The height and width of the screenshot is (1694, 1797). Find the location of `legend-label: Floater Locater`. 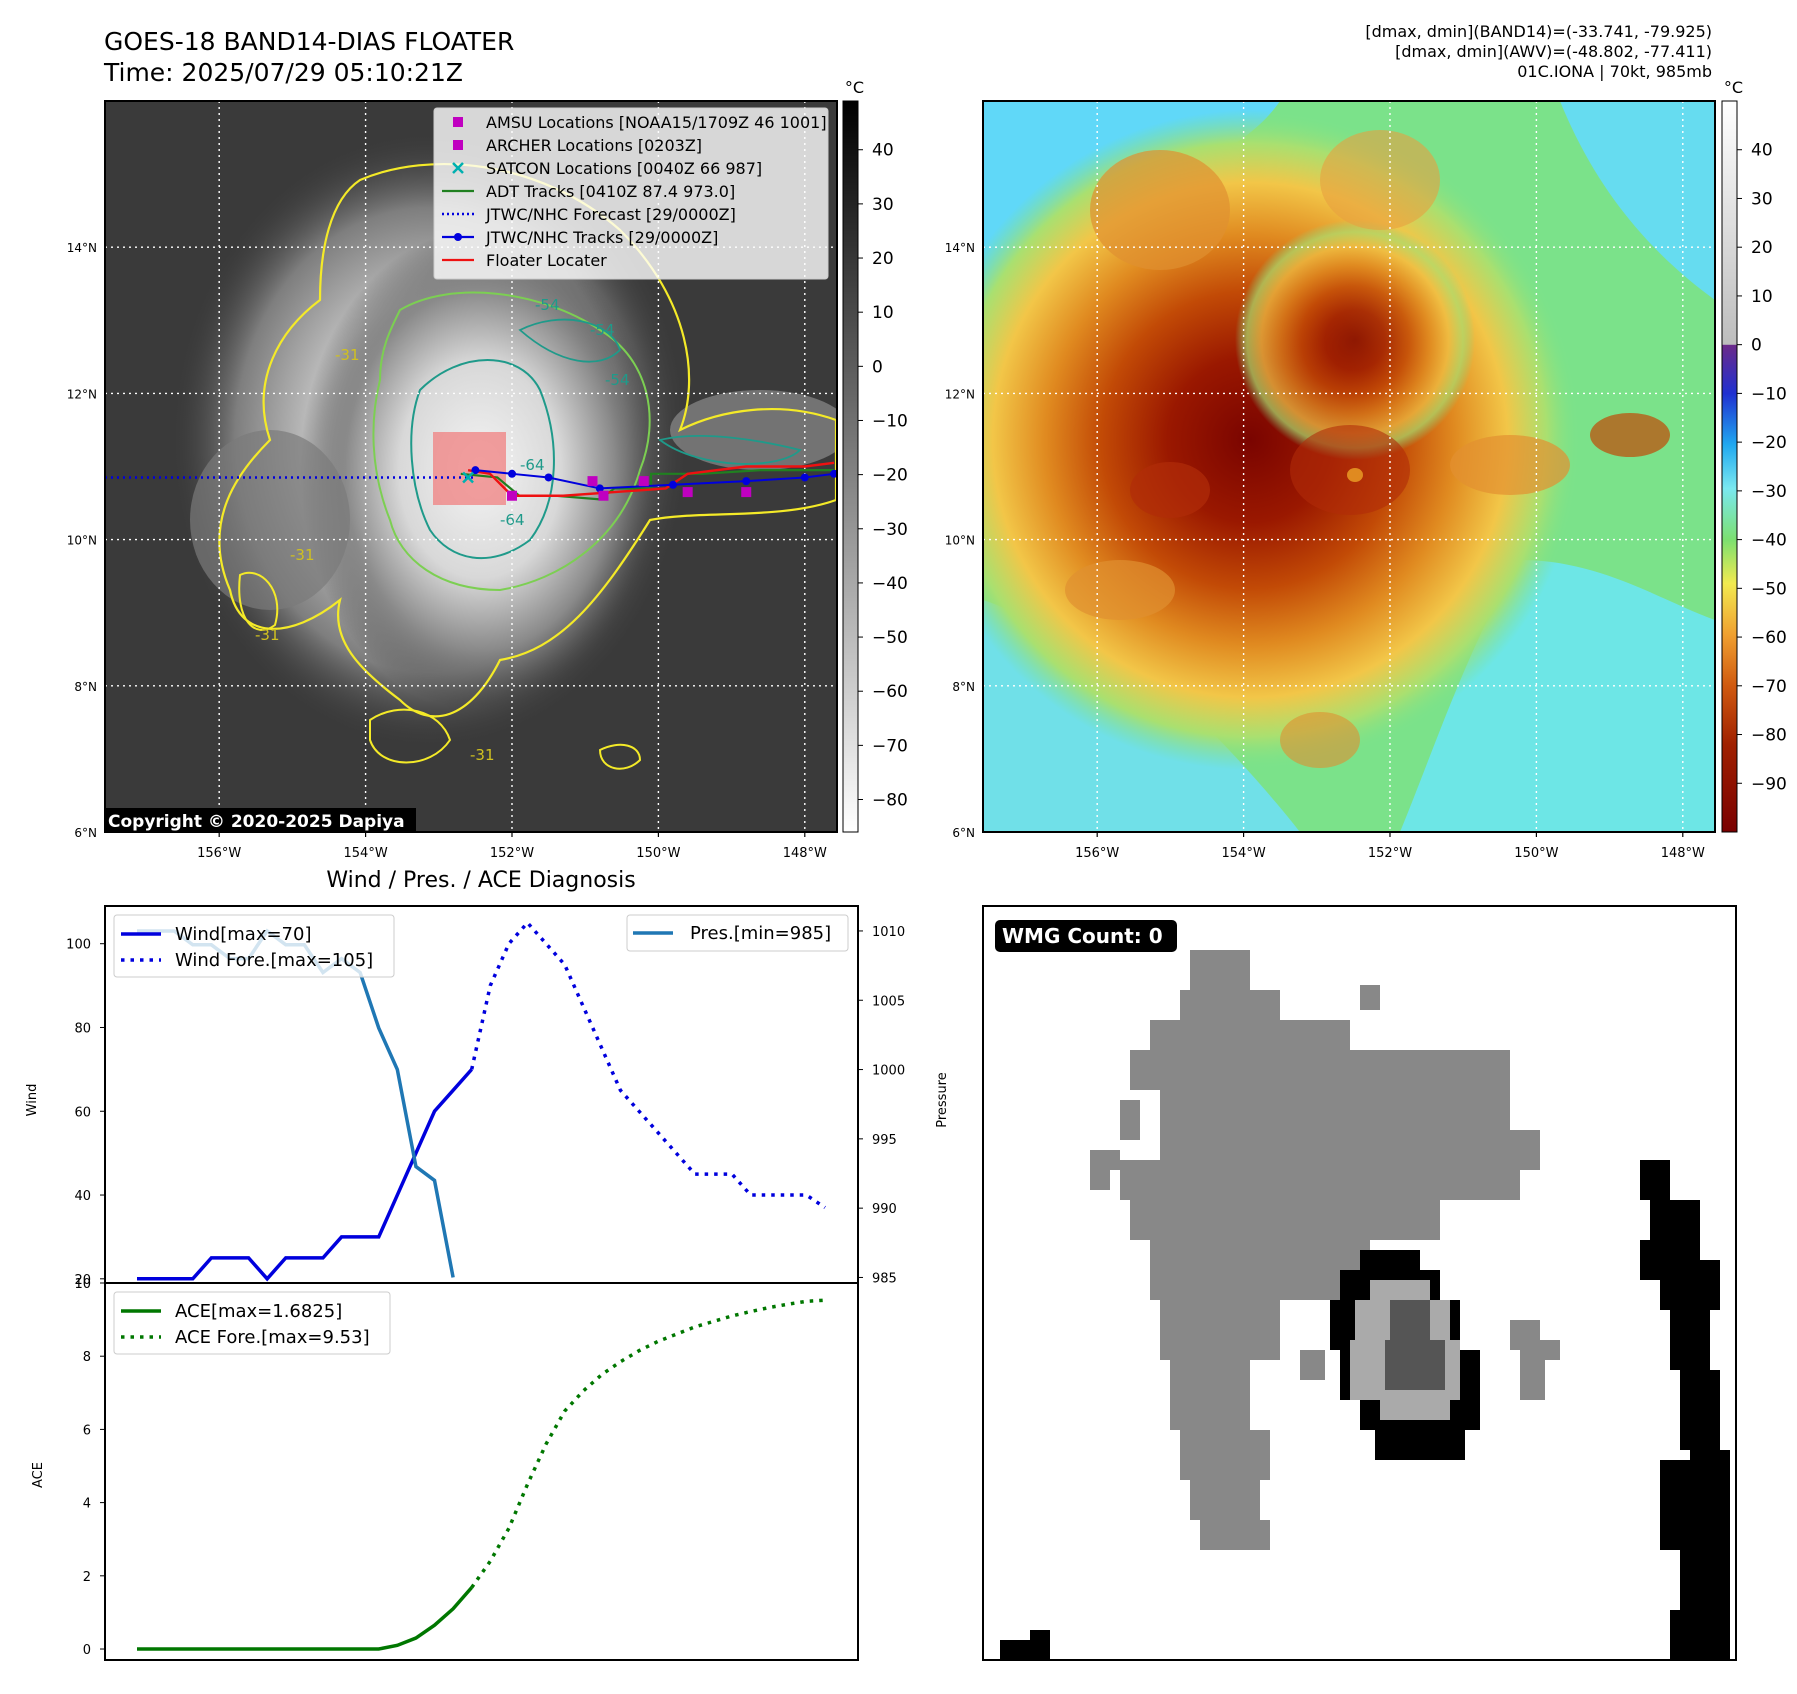

legend-label: Floater Locater is located at coordinates (546, 260).